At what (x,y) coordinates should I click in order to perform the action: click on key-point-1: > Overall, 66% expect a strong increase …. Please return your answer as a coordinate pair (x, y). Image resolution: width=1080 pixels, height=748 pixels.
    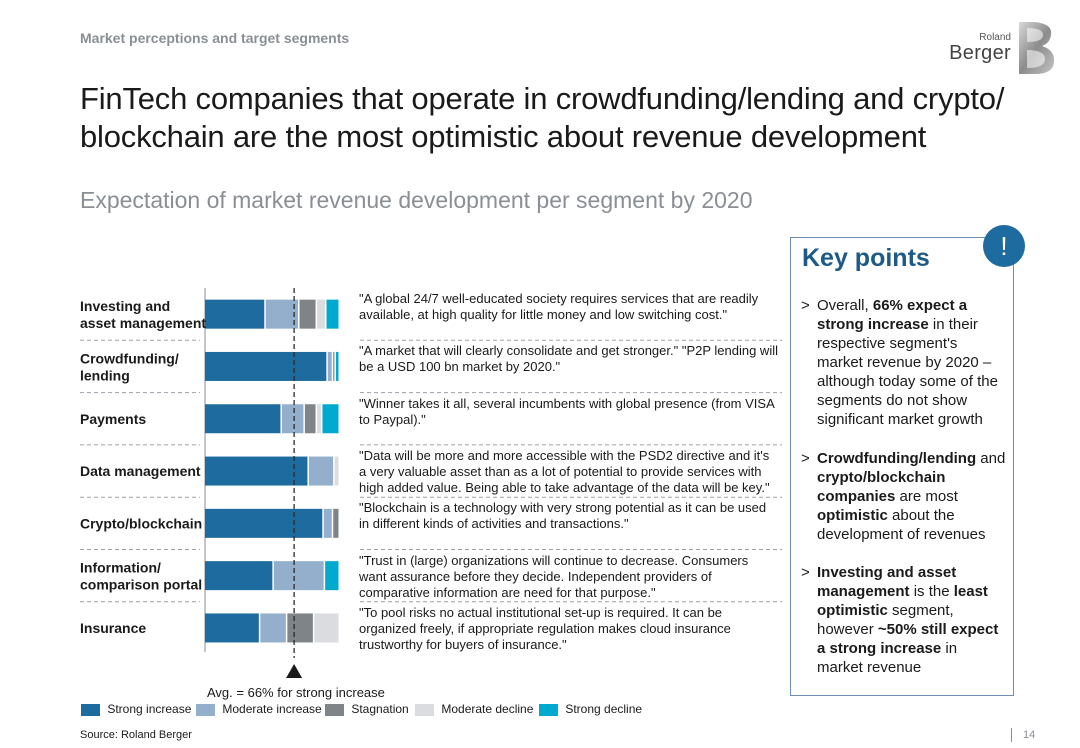
    Looking at the image, I should click on (903, 362).